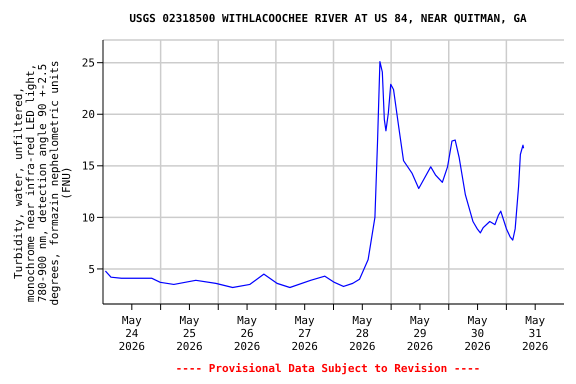  I want to click on x-tick-label: May 24 2026, so click(132, 333).